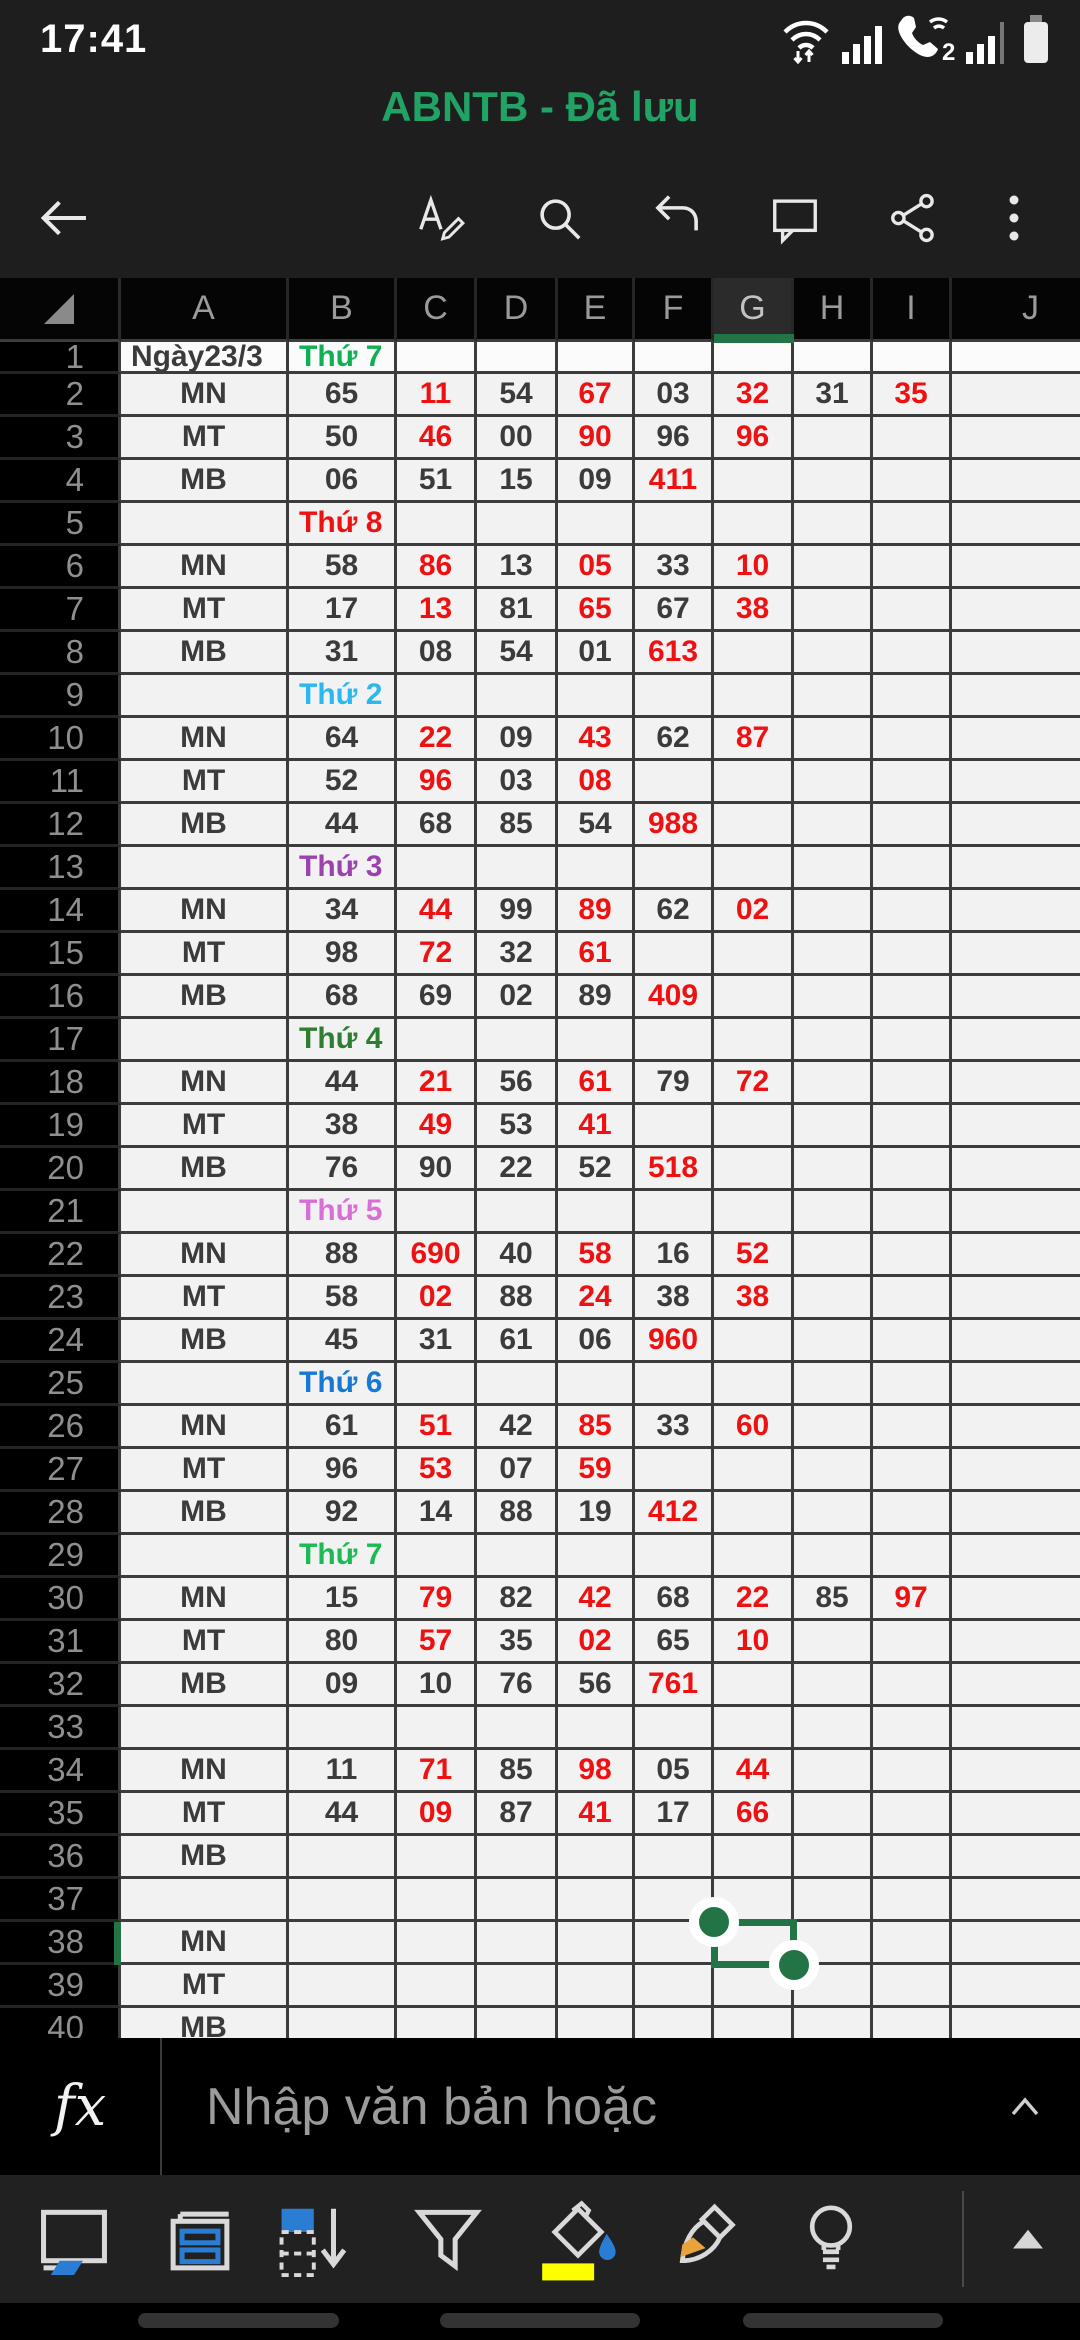 The height and width of the screenshot is (2340, 1080). Describe the element at coordinates (833, 524) in the screenshot. I see `cell-H5` at that location.